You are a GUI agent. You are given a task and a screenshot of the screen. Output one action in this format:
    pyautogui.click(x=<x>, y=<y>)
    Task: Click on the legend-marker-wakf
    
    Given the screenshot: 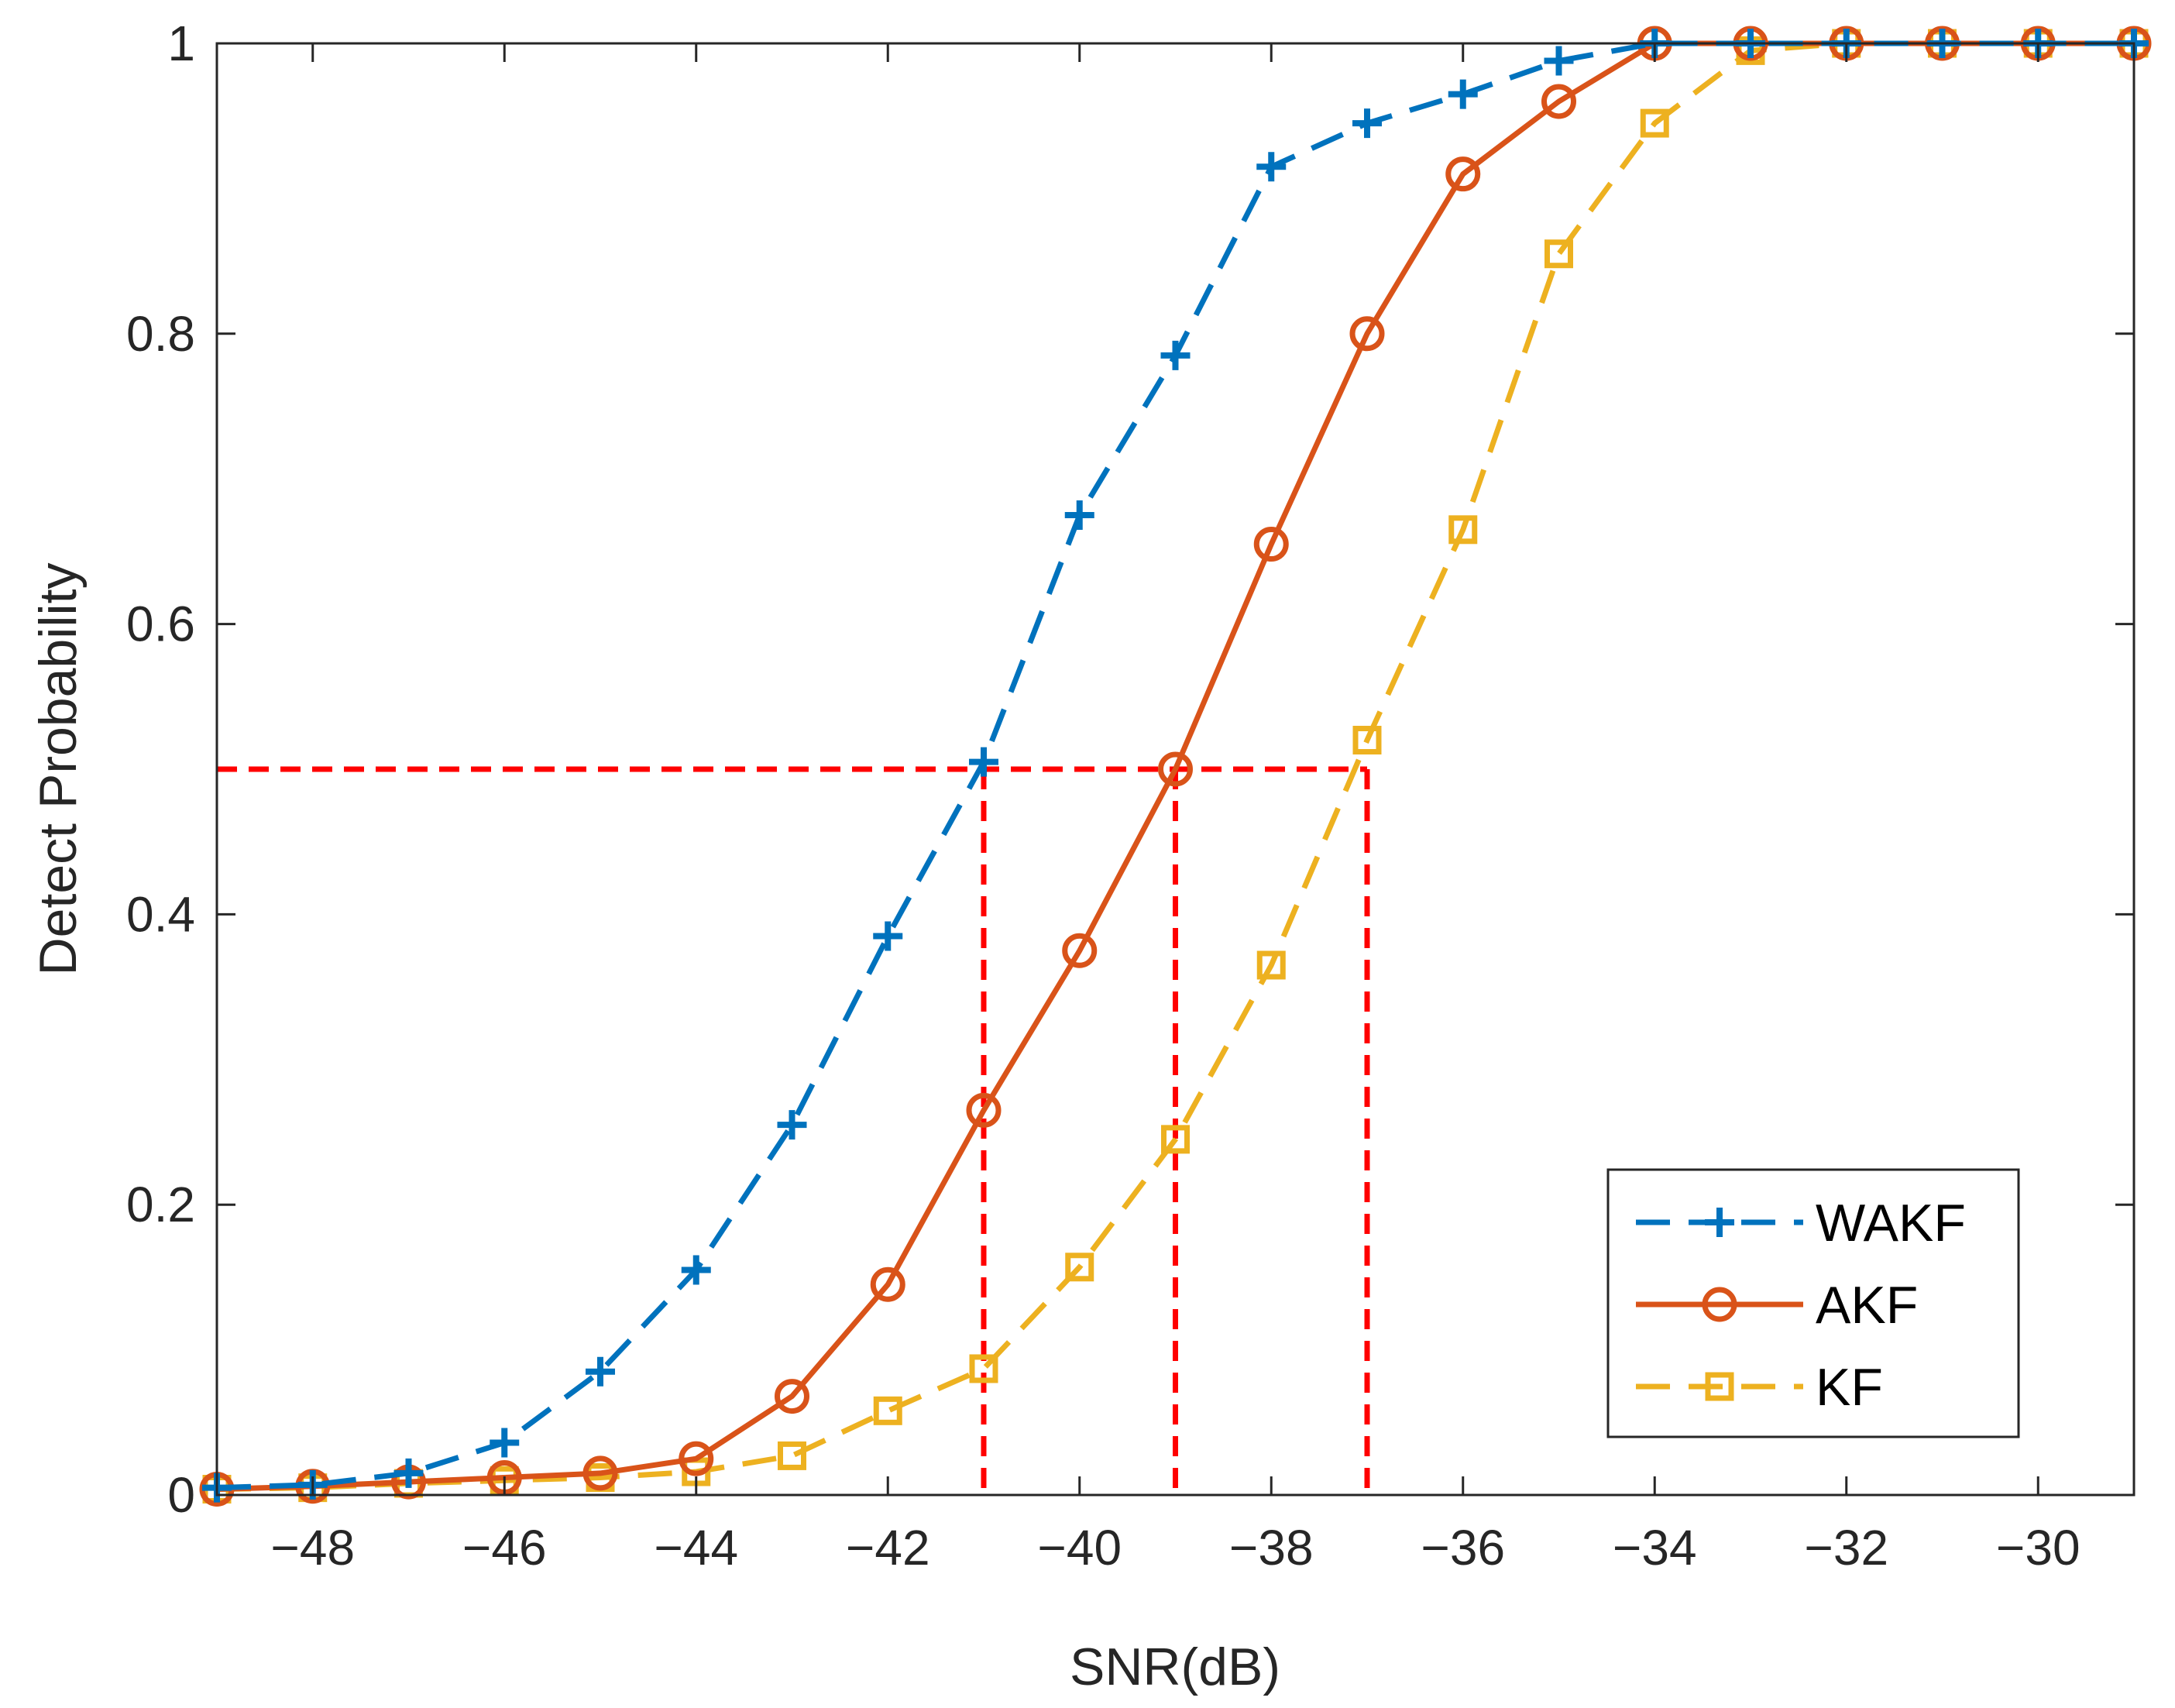 What is the action you would take?
    pyautogui.click(x=1719, y=1222)
    